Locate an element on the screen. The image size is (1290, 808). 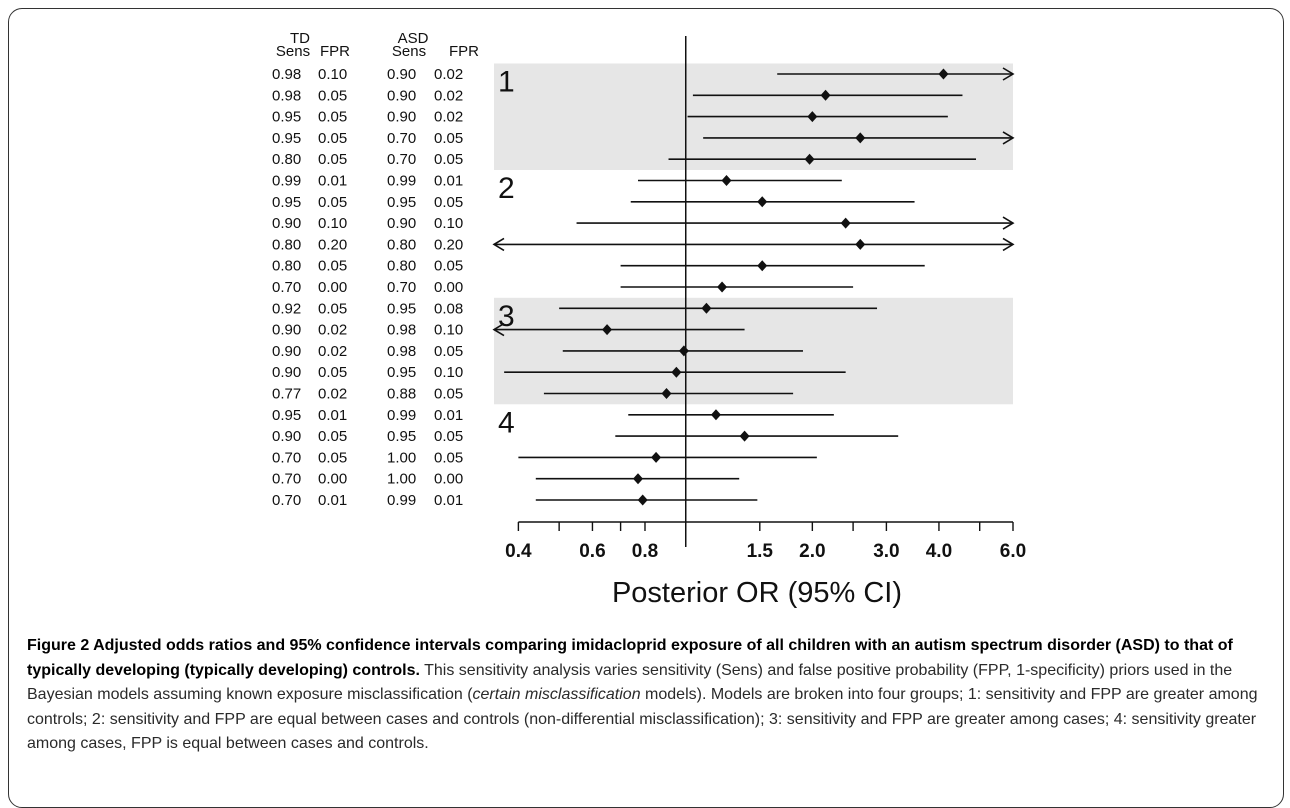
header-asd: ASD is located at coordinates (413, 38).